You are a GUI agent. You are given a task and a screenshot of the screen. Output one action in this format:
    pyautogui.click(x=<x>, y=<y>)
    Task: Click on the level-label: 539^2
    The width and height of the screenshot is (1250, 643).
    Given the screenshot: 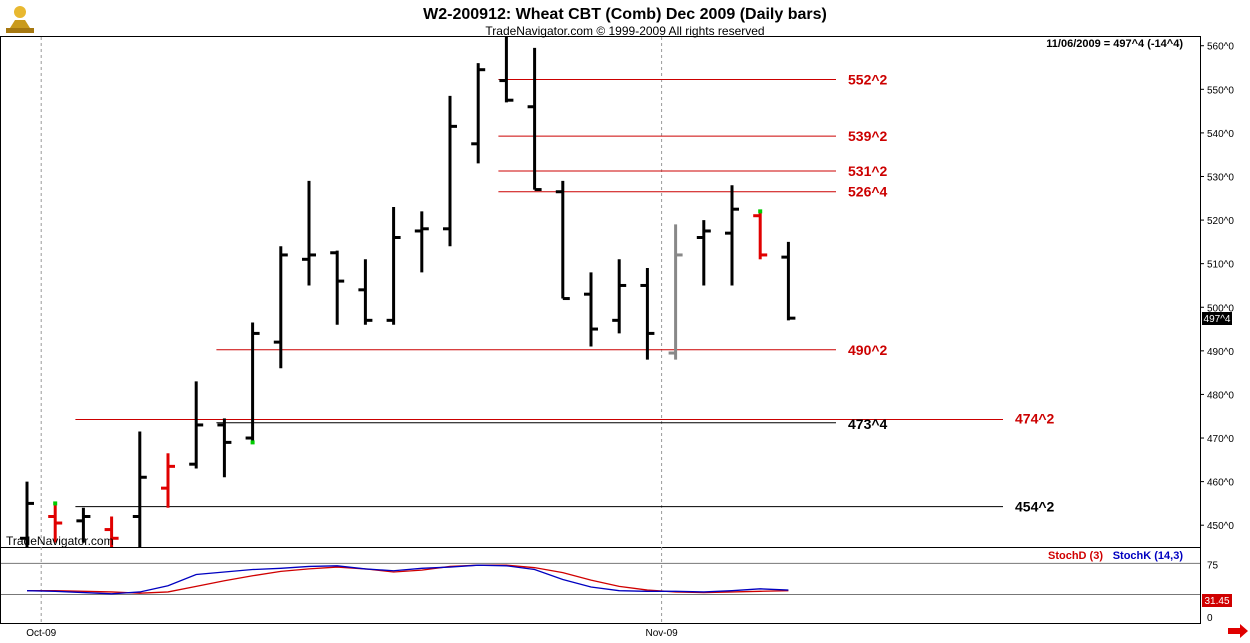 What is the action you would take?
    pyautogui.click(x=868, y=136)
    